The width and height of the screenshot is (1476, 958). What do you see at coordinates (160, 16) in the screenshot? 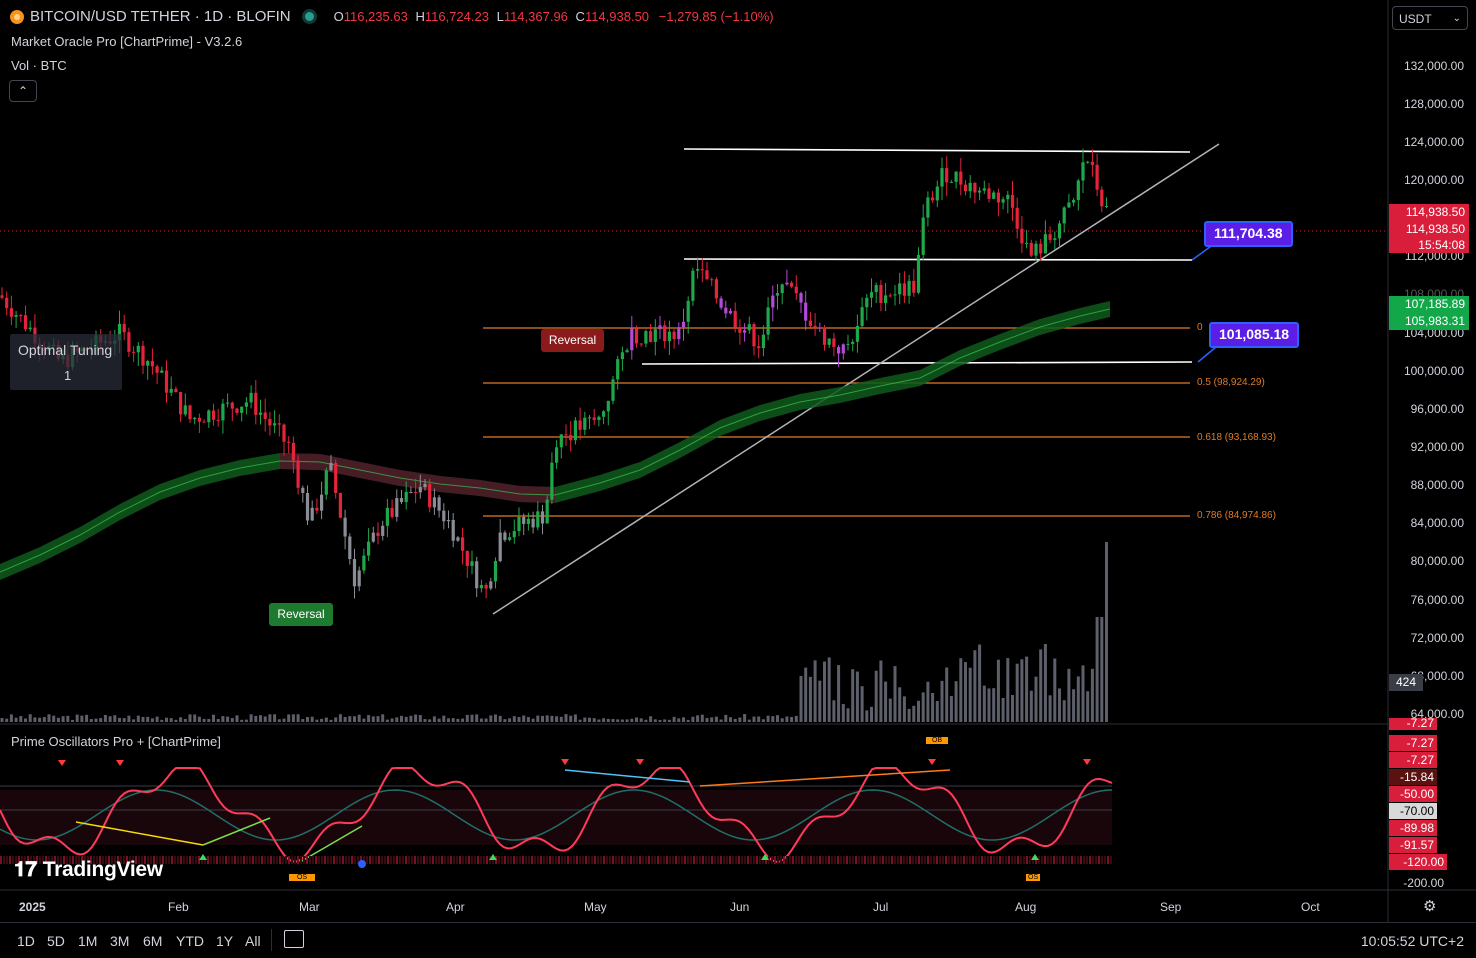
I see `symbol-title: BITCOIN/USD TETHER · 1D · BLOFIN` at bounding box center [160, 16].